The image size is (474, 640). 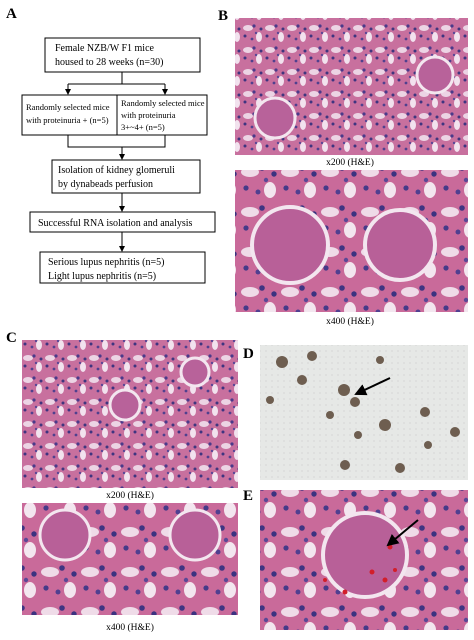 What do you see at coordinates (248, 496) in the screenshot?
I see `panel-label: E` at bounding box center [248, 496].